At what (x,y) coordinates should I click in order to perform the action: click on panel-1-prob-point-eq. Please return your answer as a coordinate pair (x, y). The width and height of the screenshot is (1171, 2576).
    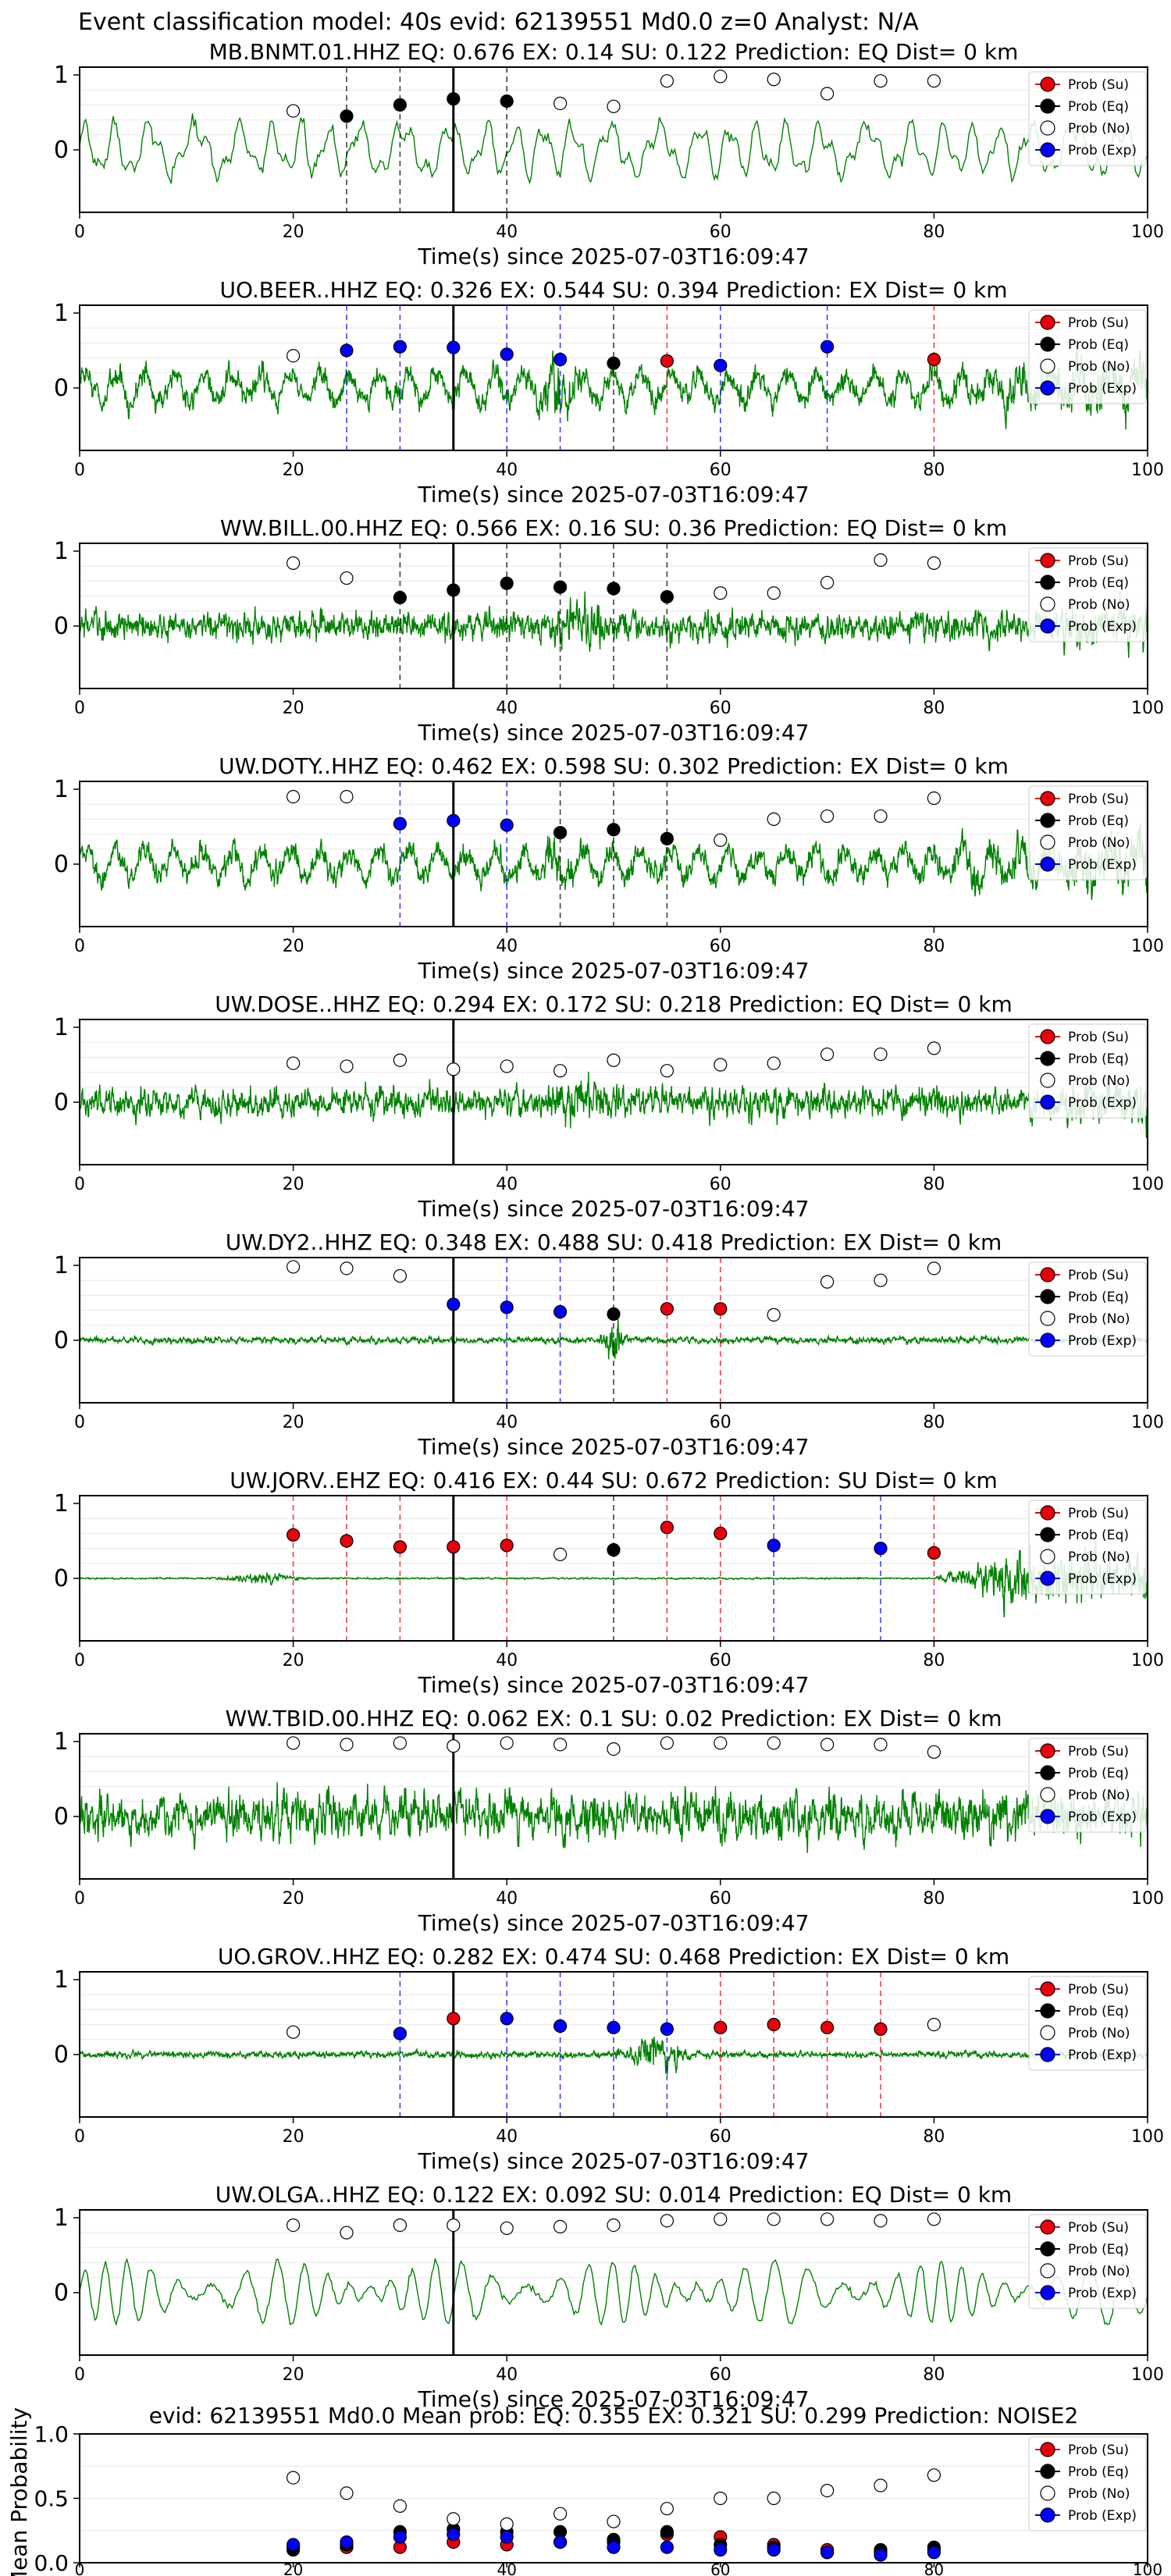
    Looking at the image, I should click on (454, 99).